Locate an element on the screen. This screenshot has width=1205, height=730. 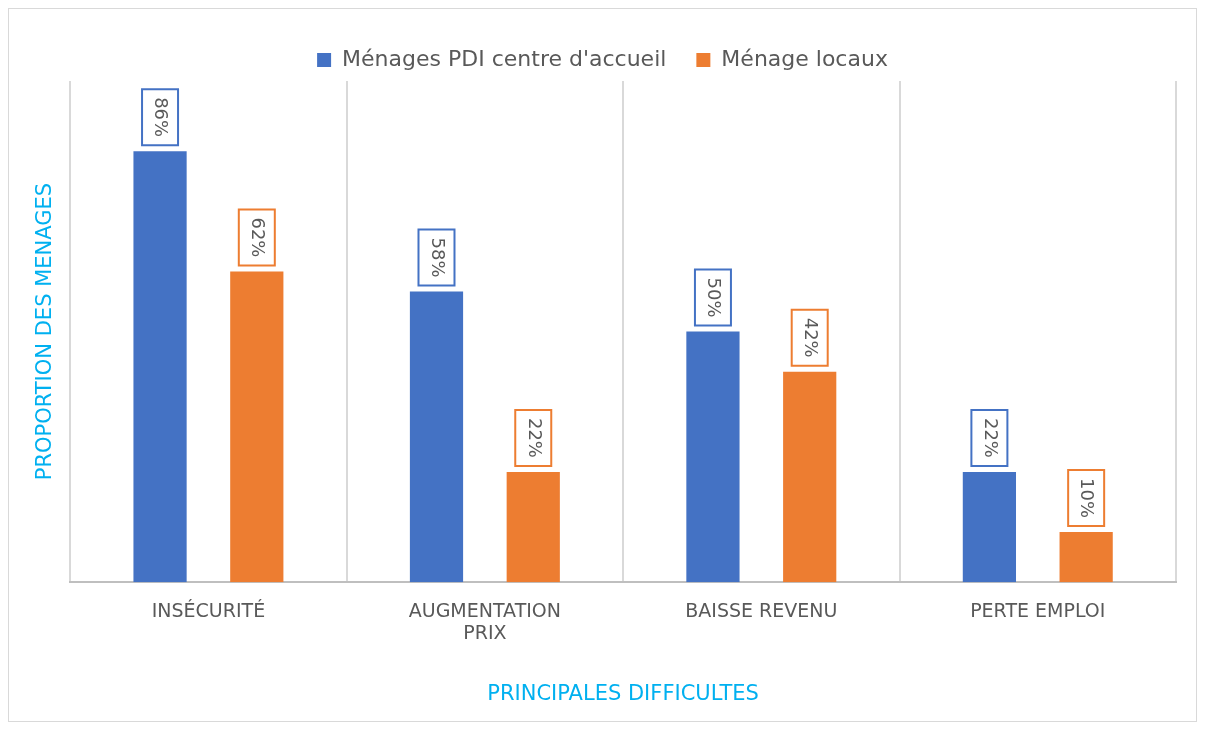
x-axis-title: PRINCIPALES DIFFICULTES is located at coordinates (623, 692).